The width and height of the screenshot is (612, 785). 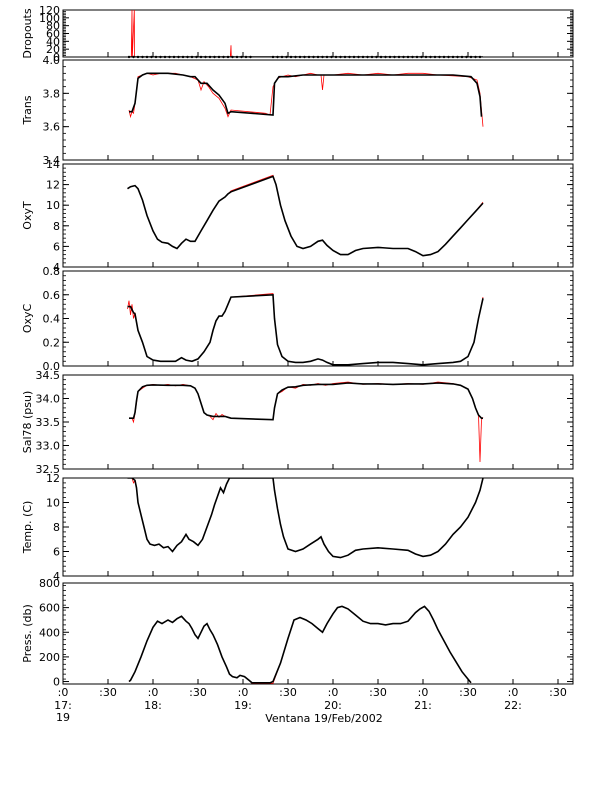 I want to click on y-tick-label: 80, so click(x=53, y=26).